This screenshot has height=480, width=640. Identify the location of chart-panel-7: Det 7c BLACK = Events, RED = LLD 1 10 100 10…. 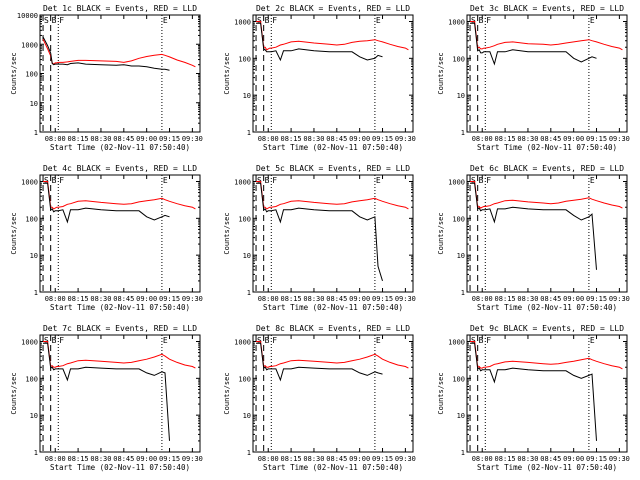
(106, 398).